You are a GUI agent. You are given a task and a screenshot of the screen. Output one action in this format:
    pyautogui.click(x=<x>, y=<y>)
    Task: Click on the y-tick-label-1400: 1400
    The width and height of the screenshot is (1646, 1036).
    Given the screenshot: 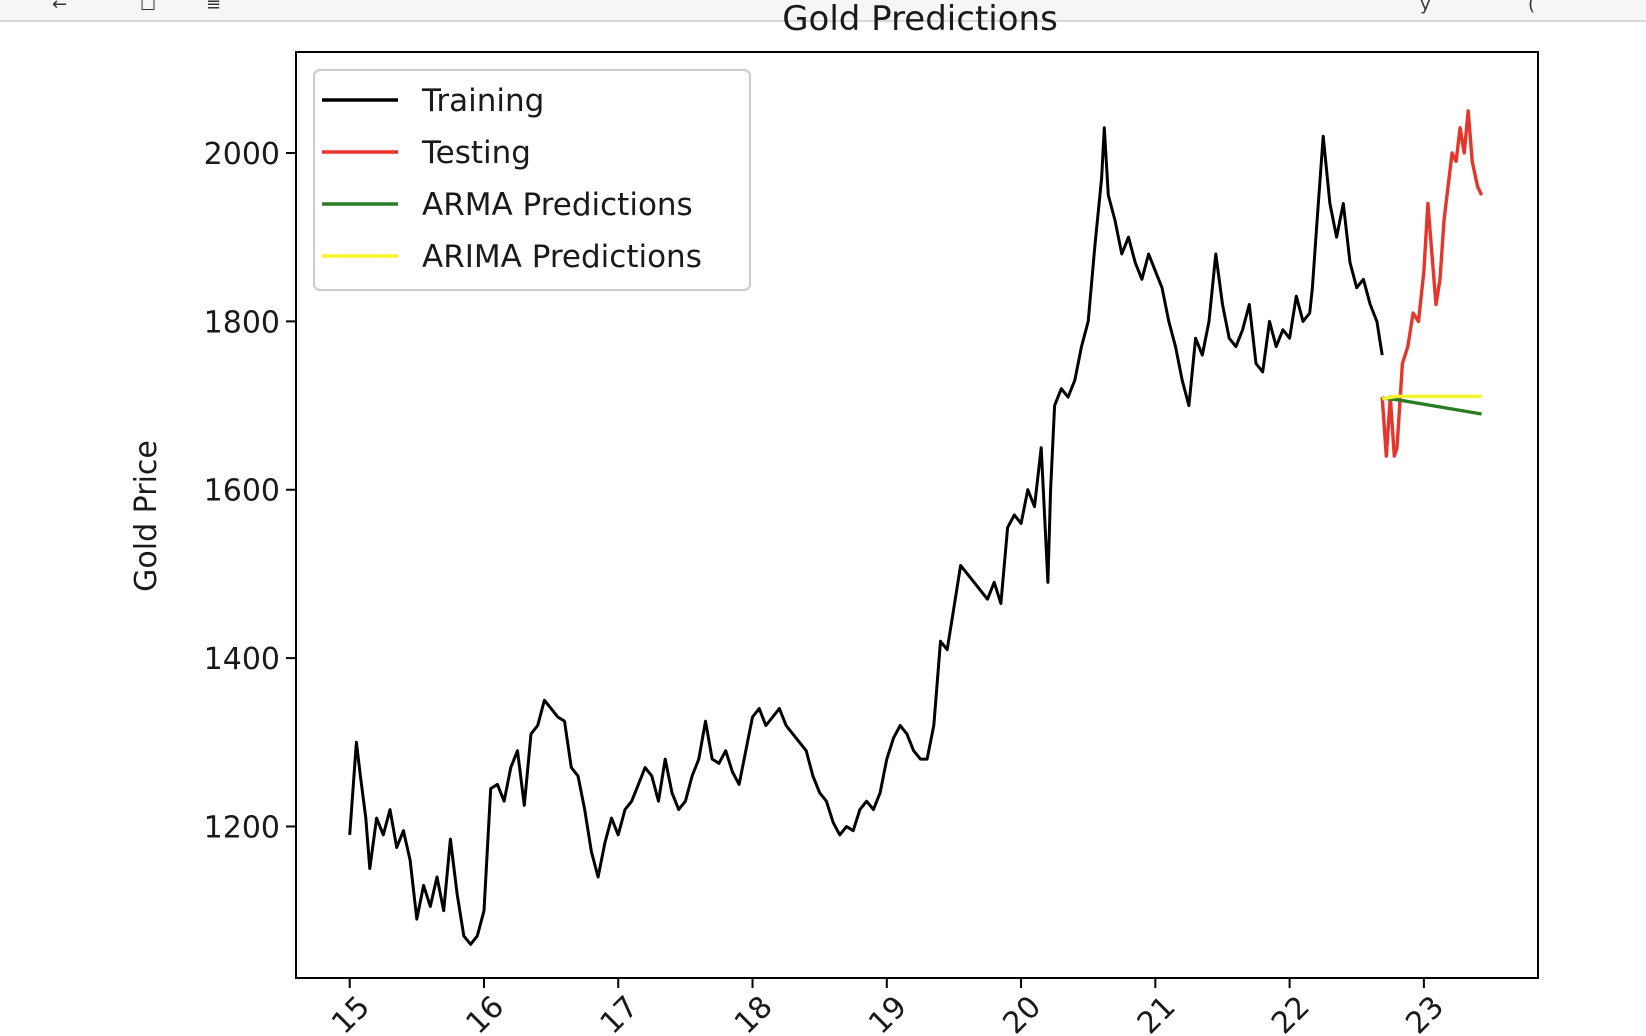 What is the action you would take?
    pyautogui.click(x=242, y=659)
    